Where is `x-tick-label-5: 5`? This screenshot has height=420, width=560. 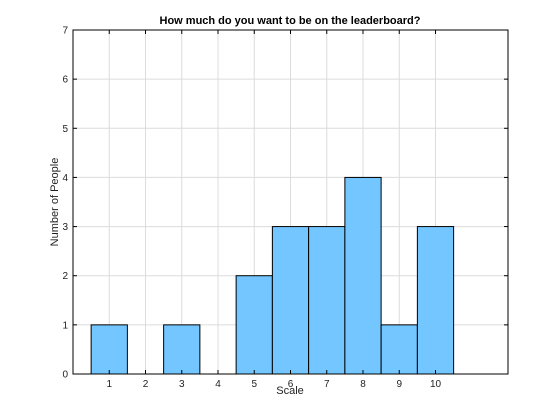 x-tick-label-5: 5 is located at coordinates (254, 384).